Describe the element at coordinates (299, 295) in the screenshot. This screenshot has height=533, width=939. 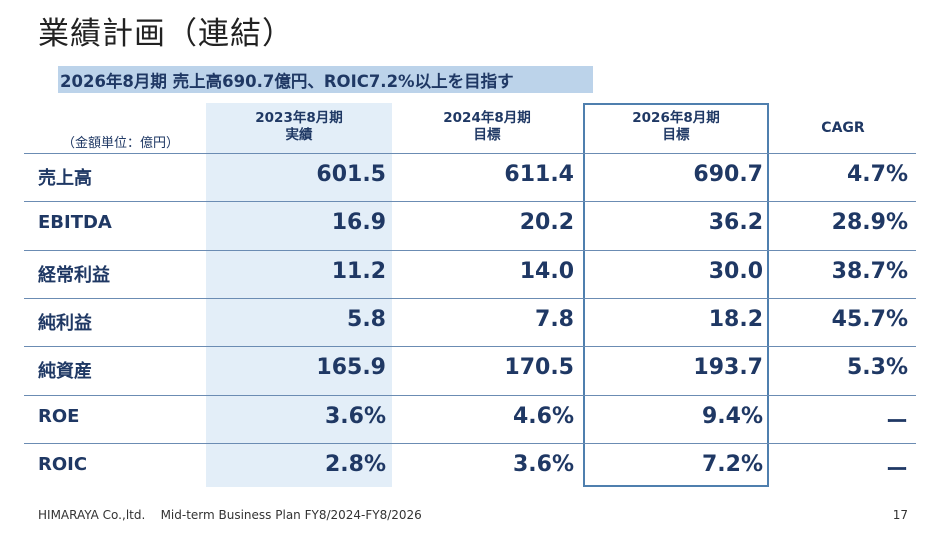
I see `actual-column-highlight` at that location.